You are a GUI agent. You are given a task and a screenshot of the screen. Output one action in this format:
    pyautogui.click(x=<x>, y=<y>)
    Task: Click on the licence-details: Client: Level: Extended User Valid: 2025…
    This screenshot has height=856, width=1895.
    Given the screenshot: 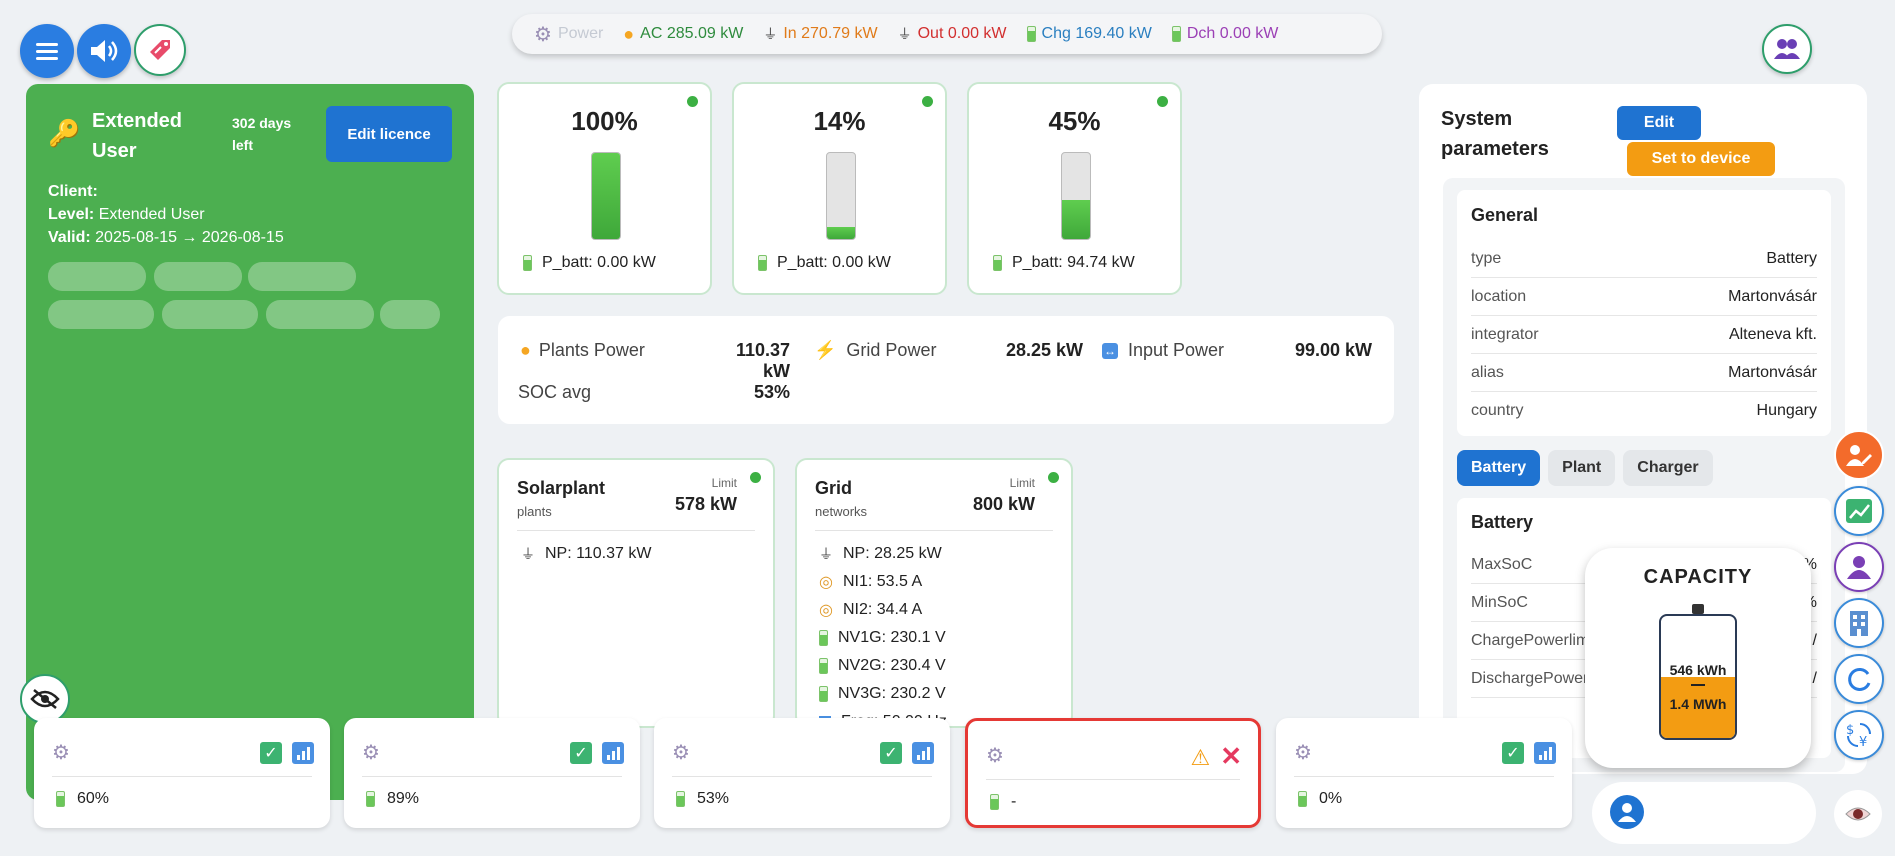 What is the action you would take?
    pyautogui.click(x=166, y=214)
    